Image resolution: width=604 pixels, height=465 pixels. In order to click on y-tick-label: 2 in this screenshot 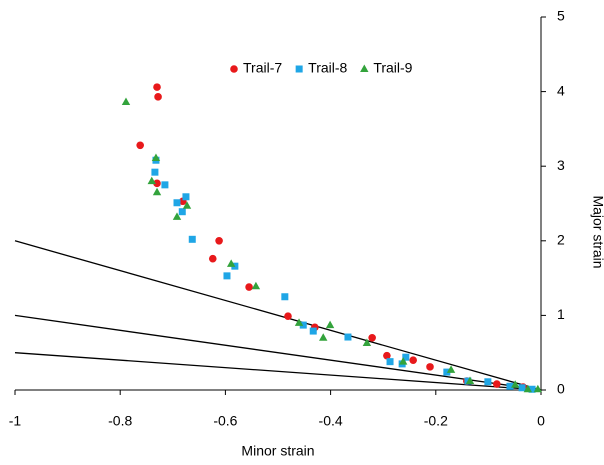, I will do `click(561, 240)`.